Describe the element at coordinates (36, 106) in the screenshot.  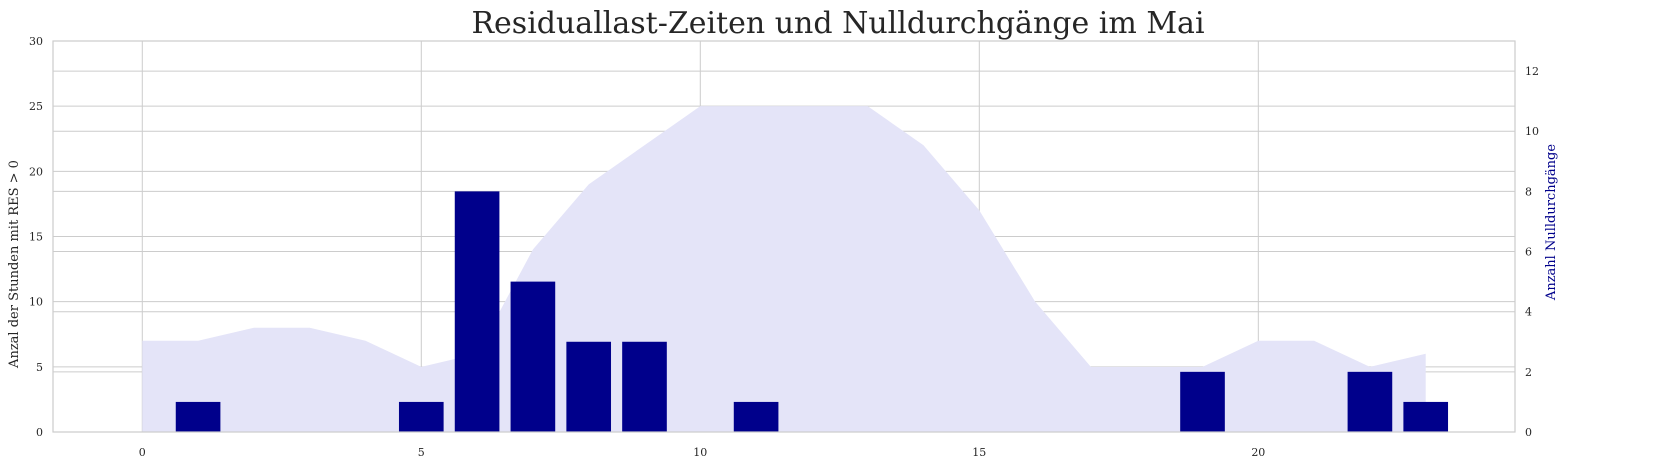
I see `y-tick-label-left: 25` at that location.